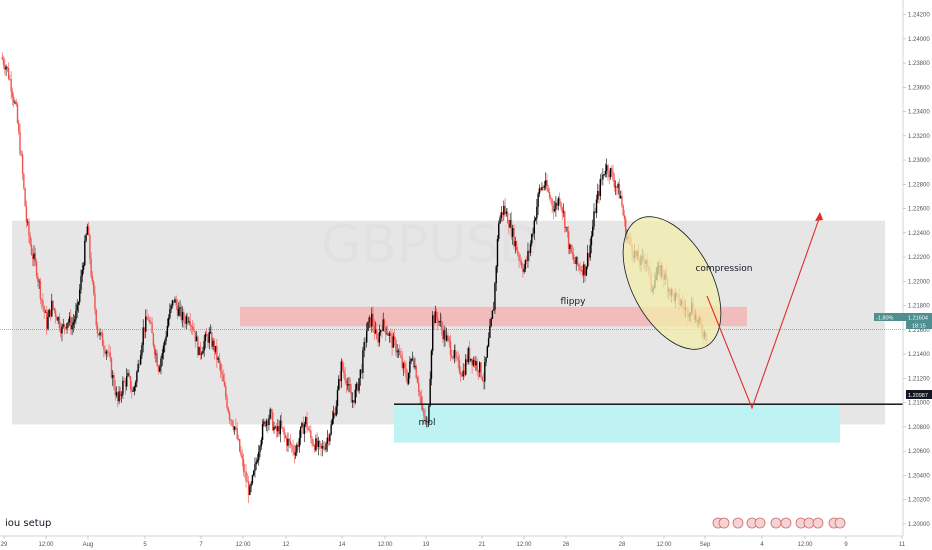 Image resolution: width=932 pixels, height=550 pixels. I want to click on y-tick-label: 1.20800, so click(919, 428).